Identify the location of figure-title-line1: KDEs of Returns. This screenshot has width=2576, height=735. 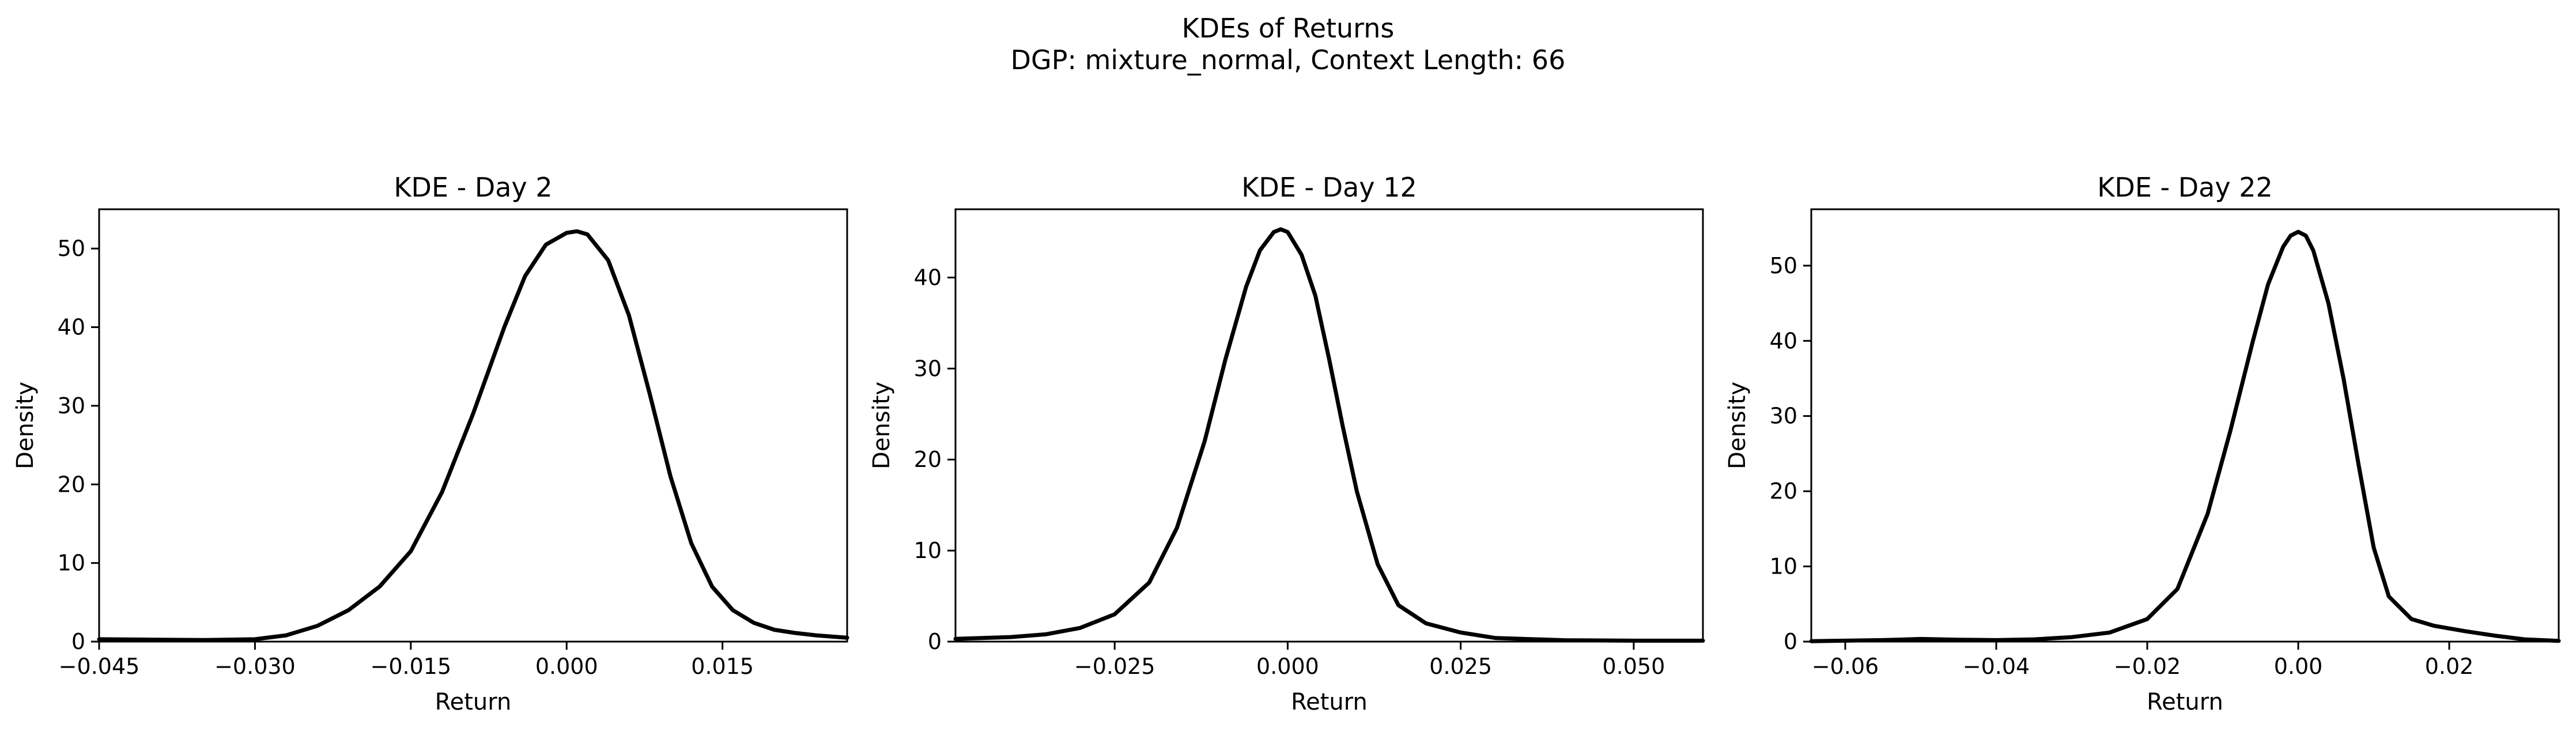
(1288, 28).